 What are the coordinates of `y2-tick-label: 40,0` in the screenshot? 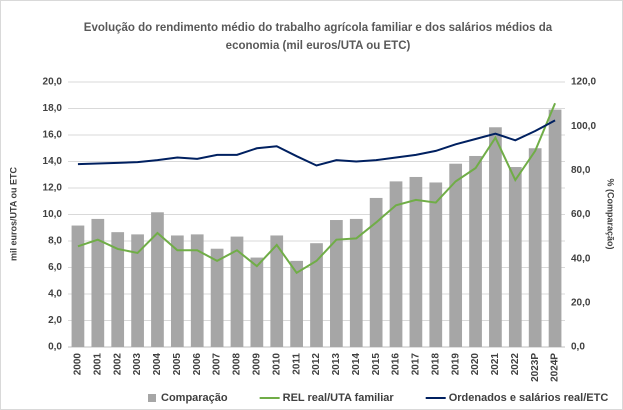 It's located at (581, 258).